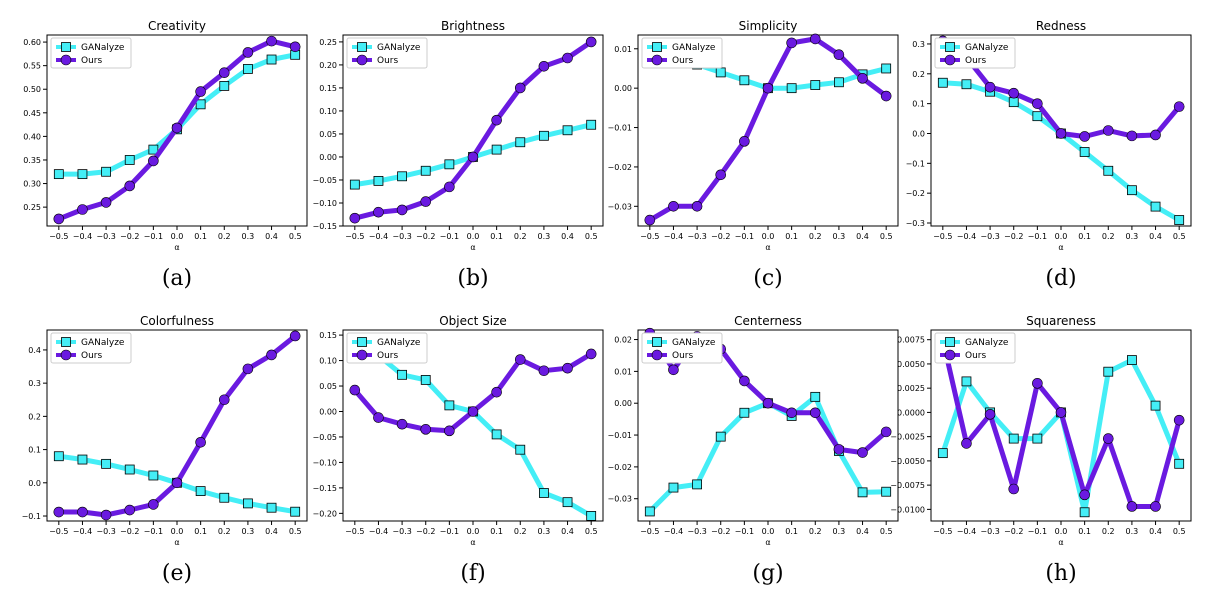  I want to click on y-tick-label: 0.15, so click(328, 88).